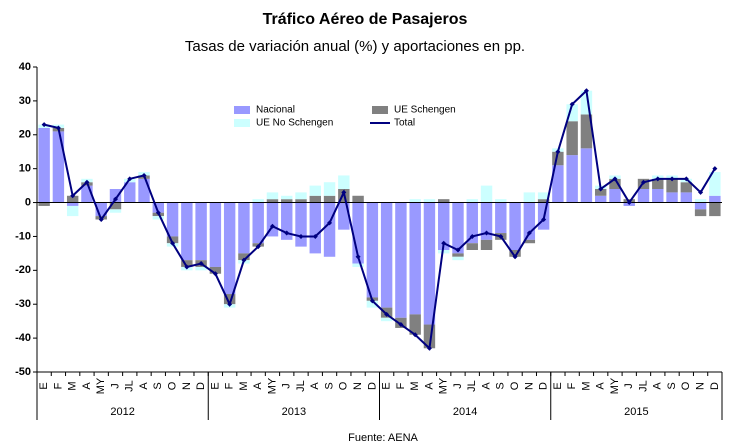 This screenshot has width=731, height=447. Describe the element at coordinates (365, 19) in the screenshot. I see `chart-title: Tráfico Aéreo de Pasajeros` at that location.